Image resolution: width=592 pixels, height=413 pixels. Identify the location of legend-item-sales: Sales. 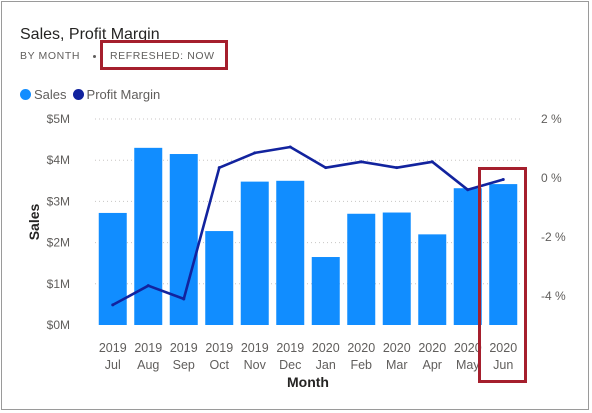
(43, 94).